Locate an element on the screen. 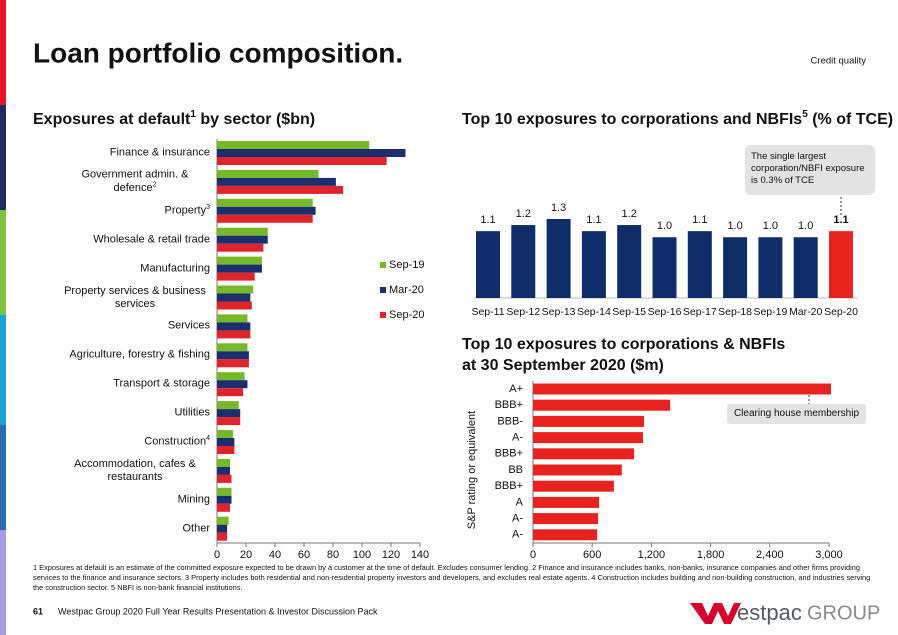 The width and height of the screenshot is (898, 635). category-text: Property is located at coordinates (185, 210).